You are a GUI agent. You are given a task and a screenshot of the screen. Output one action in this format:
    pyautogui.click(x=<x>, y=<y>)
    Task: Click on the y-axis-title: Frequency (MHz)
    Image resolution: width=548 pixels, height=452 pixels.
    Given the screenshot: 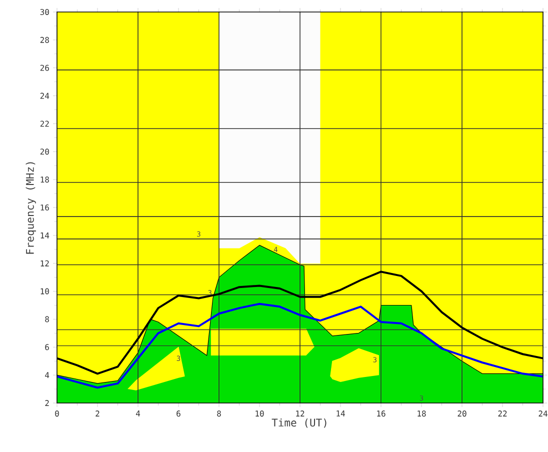 What is the action you would take?
    pyautogui.click(x=31, y=208)
    